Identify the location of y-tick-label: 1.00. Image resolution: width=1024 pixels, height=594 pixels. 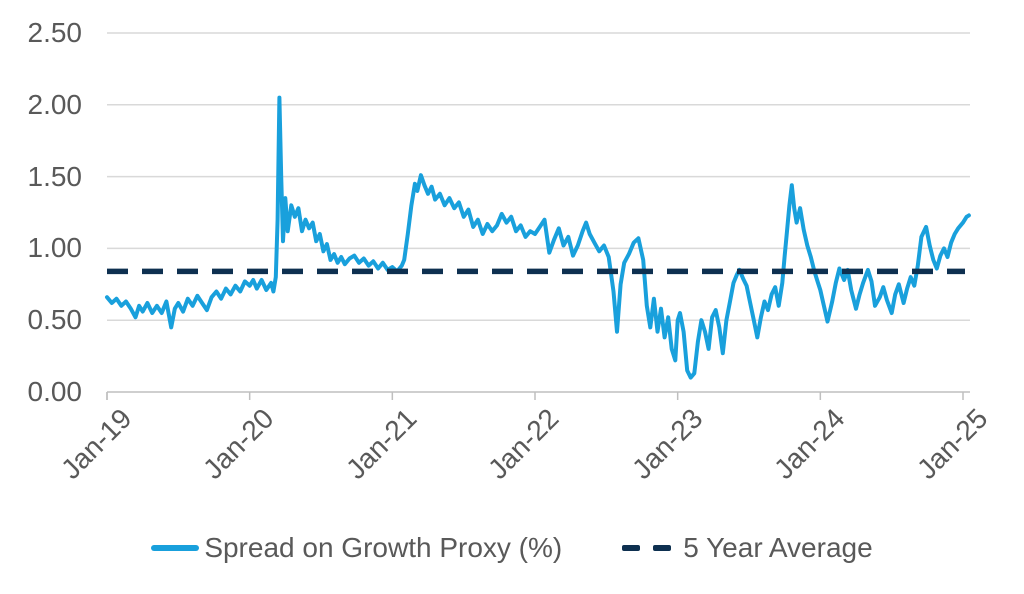
(55, 247).